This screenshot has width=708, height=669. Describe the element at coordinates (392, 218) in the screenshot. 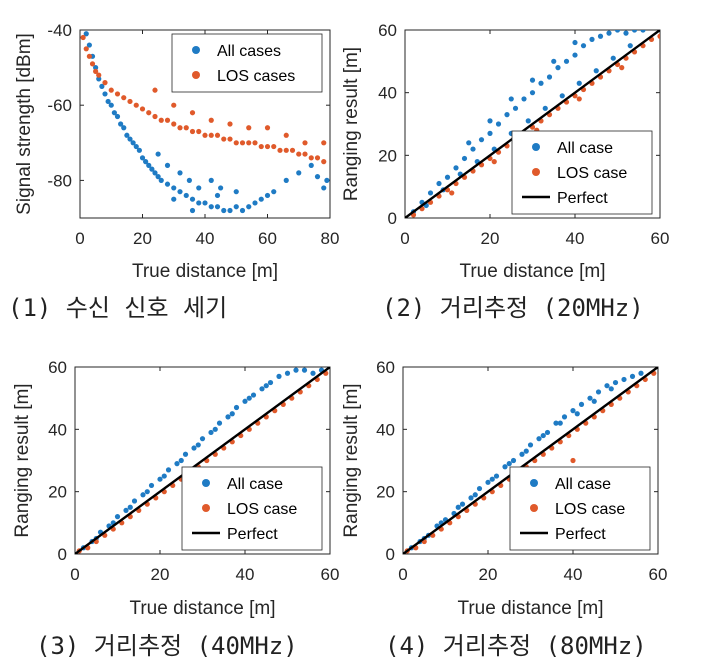

I see `y-tick-label: 0` at that location.